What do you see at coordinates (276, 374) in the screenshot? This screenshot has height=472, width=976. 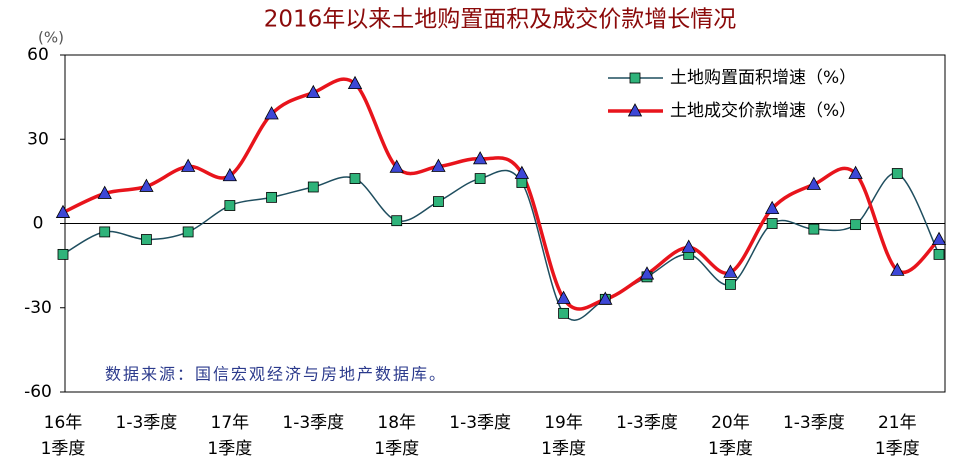 I see `annotation: 数据来源：国信宏观经济与房地产数据库。` at bounding box center [276, 374].